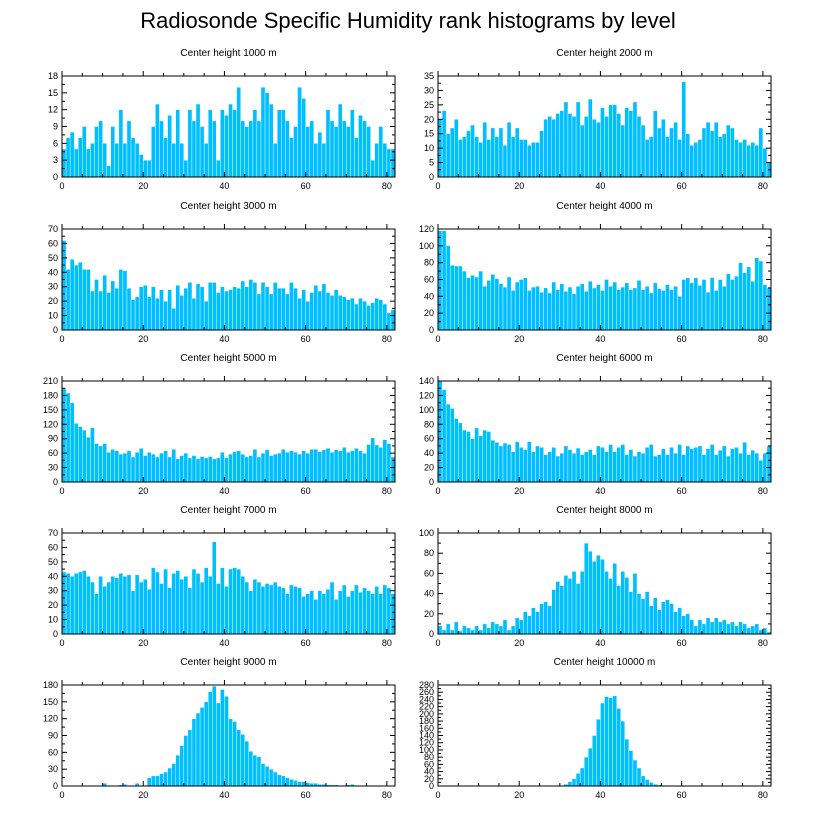 This screenshot has width=816, height=824. Describe the element at coordinates (604, 206) in the screenshot. I see `panel-title: Center height 4000 m` at that location.